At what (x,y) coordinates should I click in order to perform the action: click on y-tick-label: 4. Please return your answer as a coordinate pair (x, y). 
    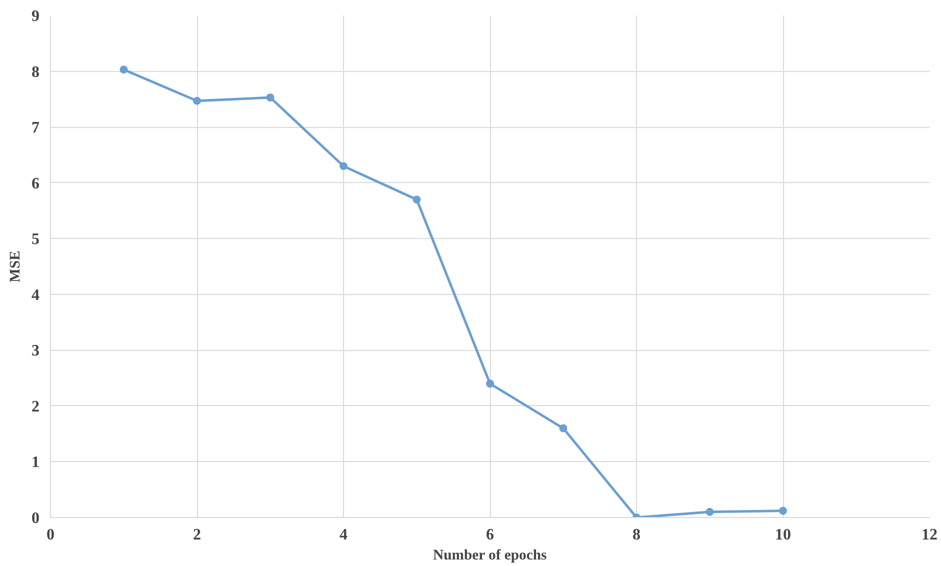
    Looking at the image, I should click on (36, 295).